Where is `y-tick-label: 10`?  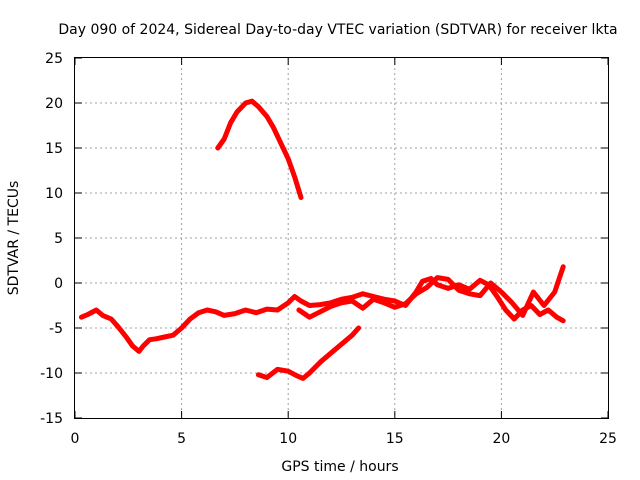 y-tick-label: 10 is located at coordinates (54, 194).